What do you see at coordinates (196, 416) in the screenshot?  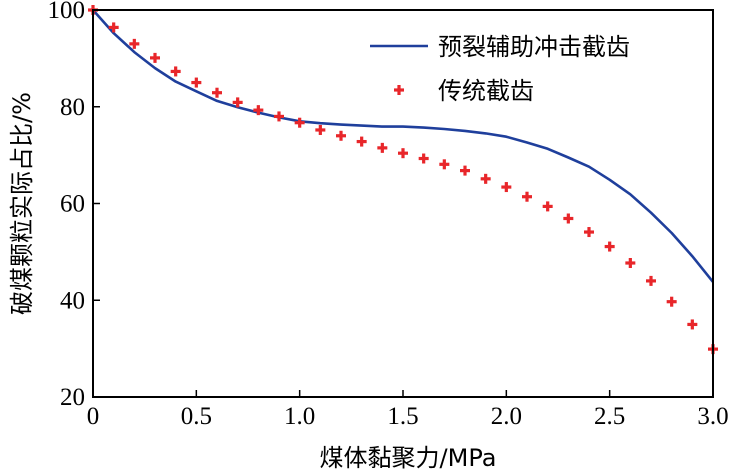 I see `x-tick-label: 0.5` at bounding box center [196, 416].